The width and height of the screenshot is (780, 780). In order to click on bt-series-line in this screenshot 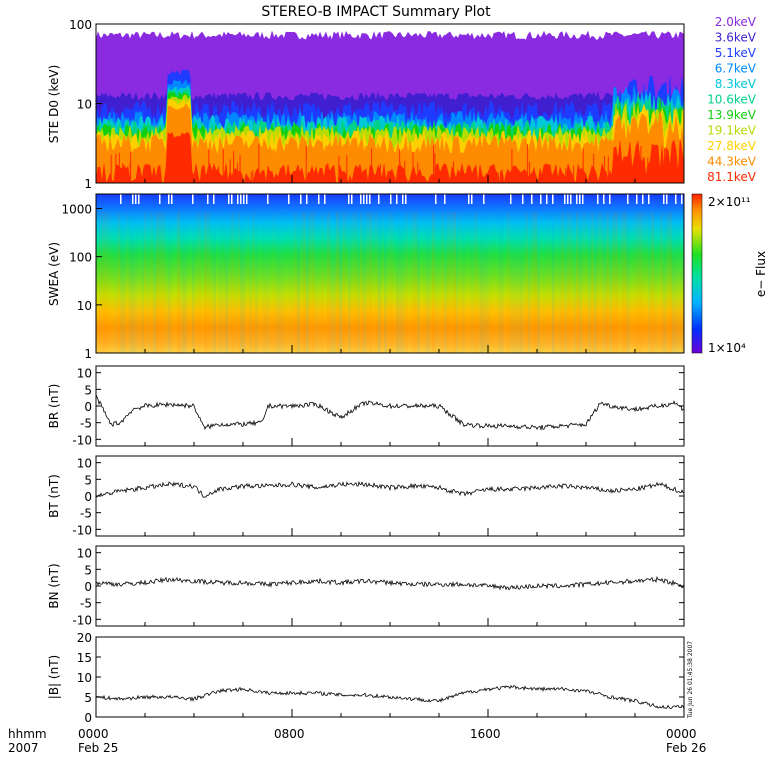, I will do `click(390, 489)`.